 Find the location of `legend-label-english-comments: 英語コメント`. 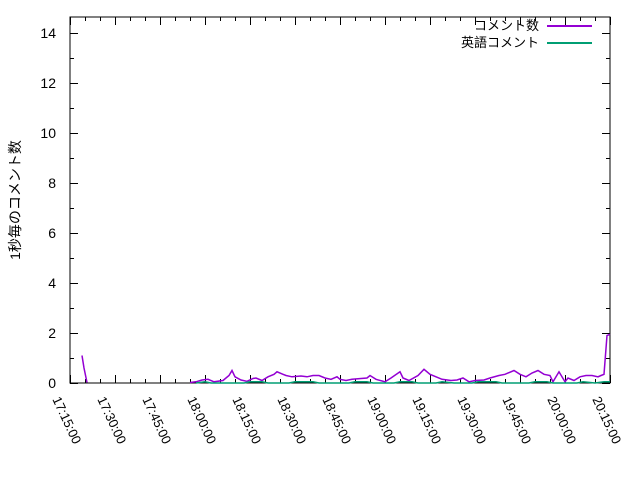

legend-label-english-comments: 英語コメント is located at coordinates (499, 42).